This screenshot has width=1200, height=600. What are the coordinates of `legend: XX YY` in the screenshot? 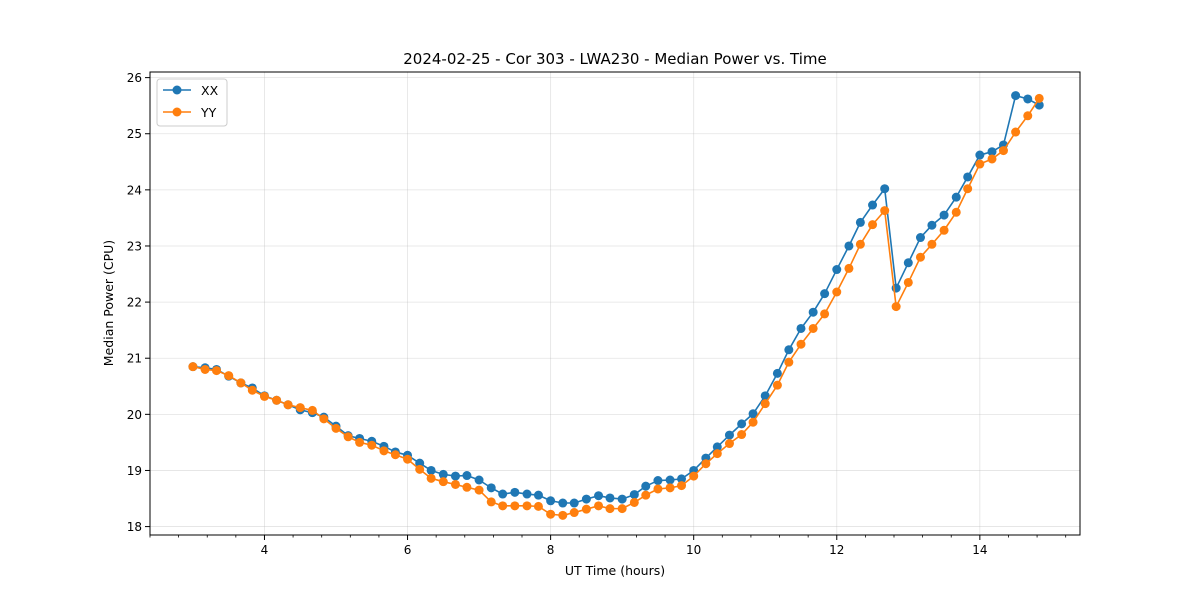 It's located at (192, 102).